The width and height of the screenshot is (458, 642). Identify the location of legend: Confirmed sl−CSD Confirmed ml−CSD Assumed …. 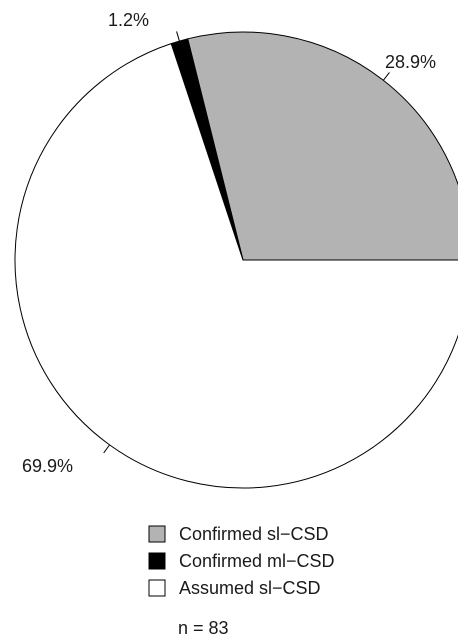
(241, 561).